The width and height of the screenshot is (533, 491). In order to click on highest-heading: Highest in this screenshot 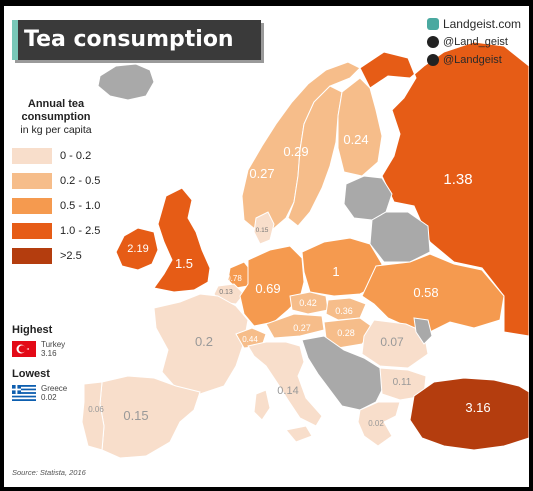, I will do `click(32, 330)`.